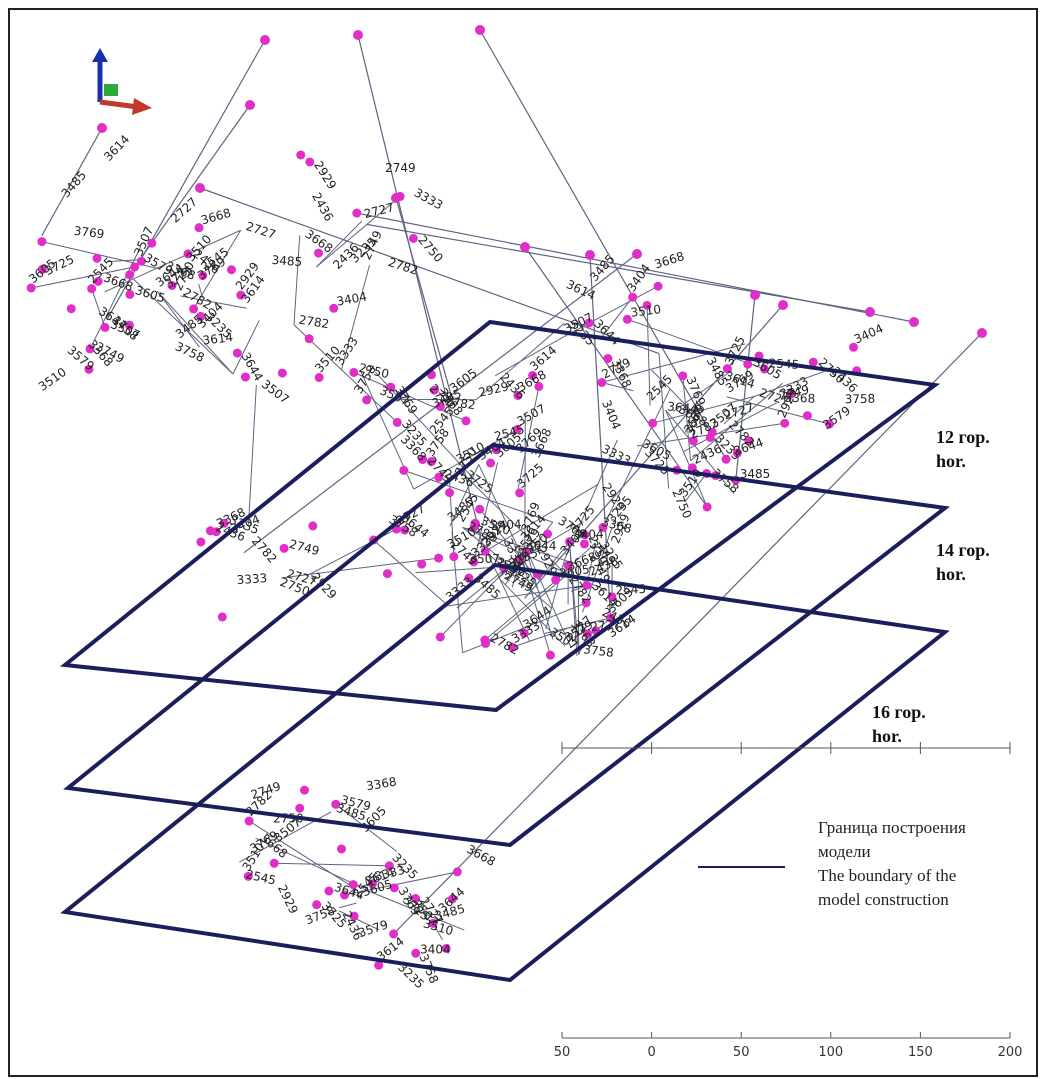 The width and height of the screenshot is (1040, 1079). What do you see at coordinates (951, 461) in the screenshot?
I see `level-label-12-en: hor.` at bounding box center [951, 461].